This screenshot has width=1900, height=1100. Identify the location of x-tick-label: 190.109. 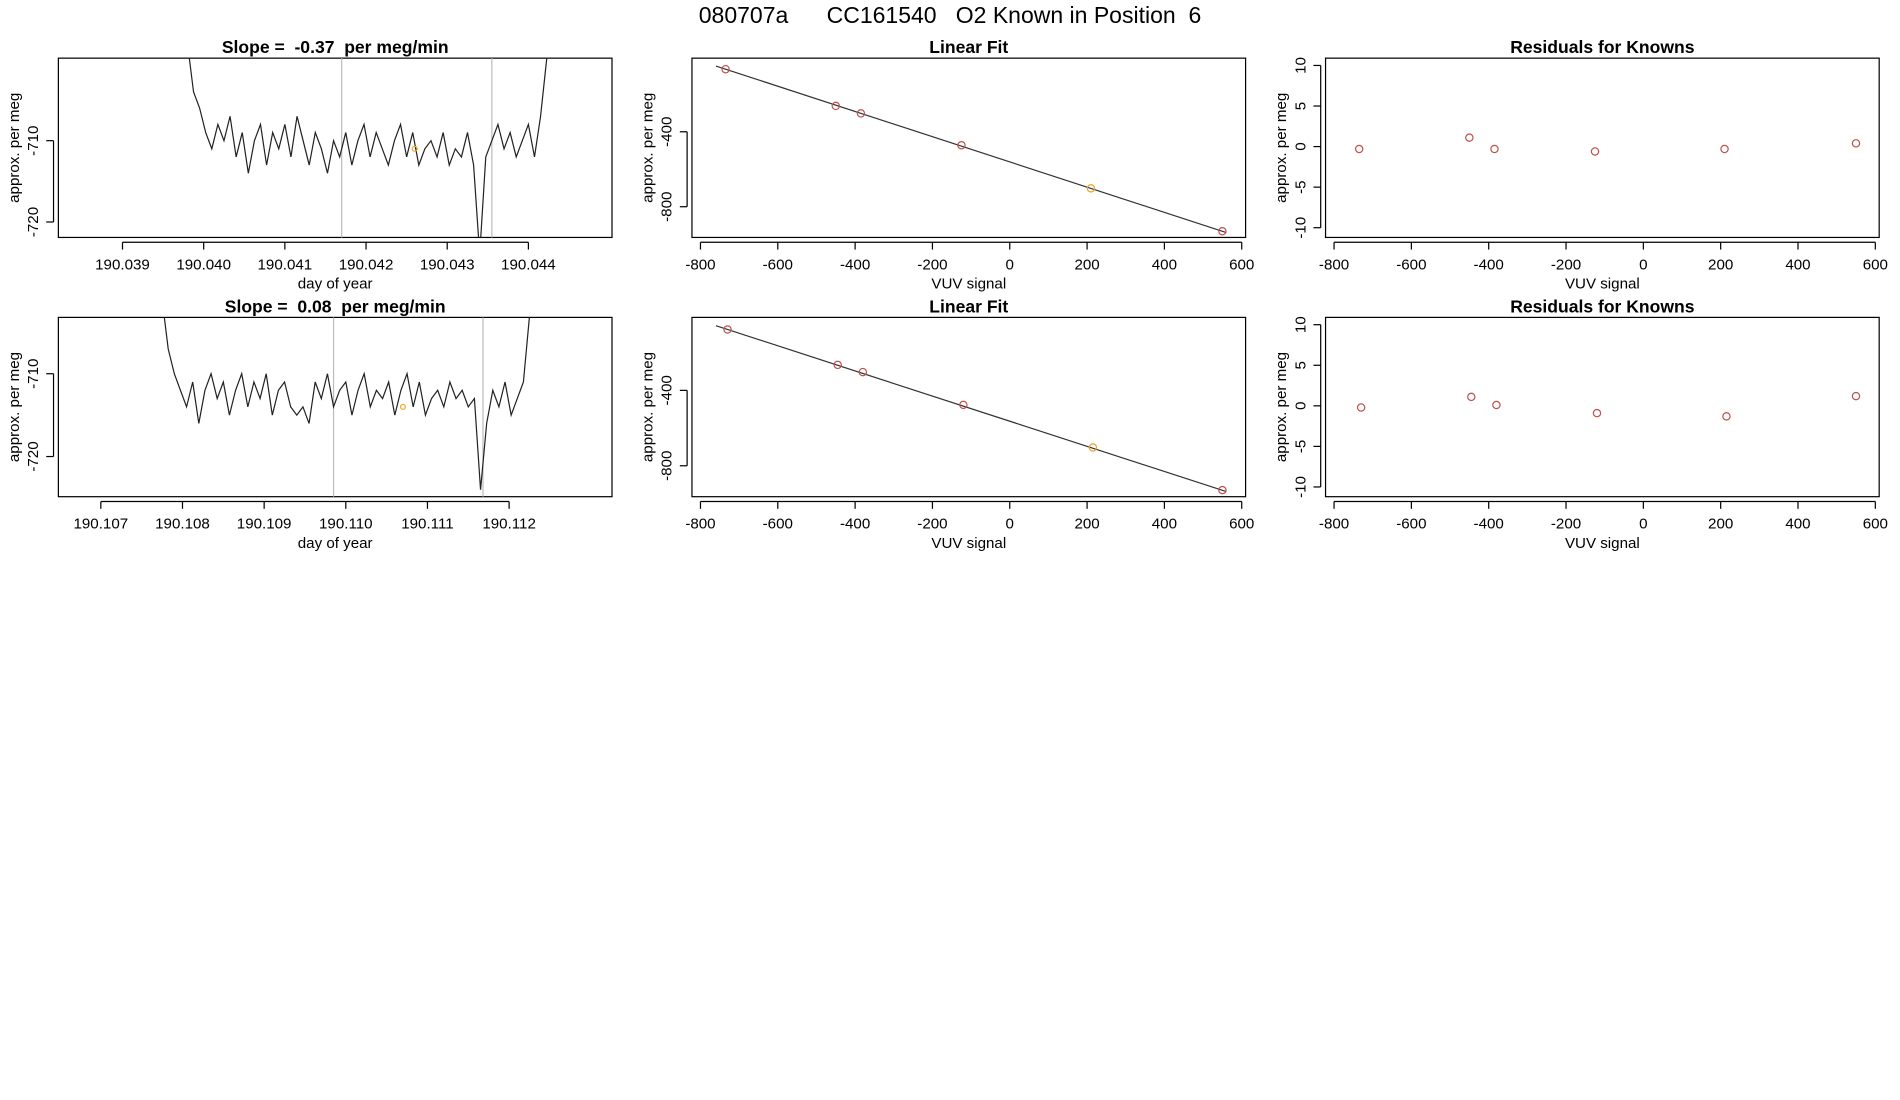
(264, 524).